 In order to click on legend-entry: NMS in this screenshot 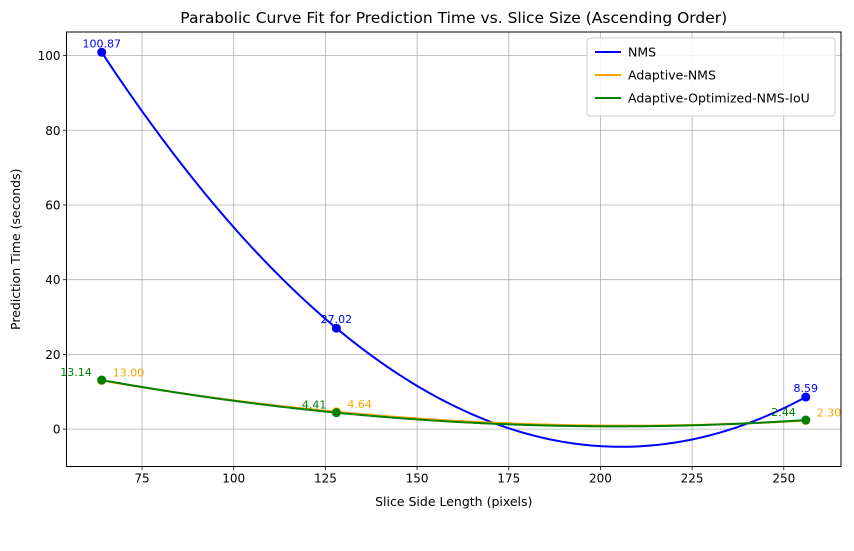, I will do `click(642, 52)`.